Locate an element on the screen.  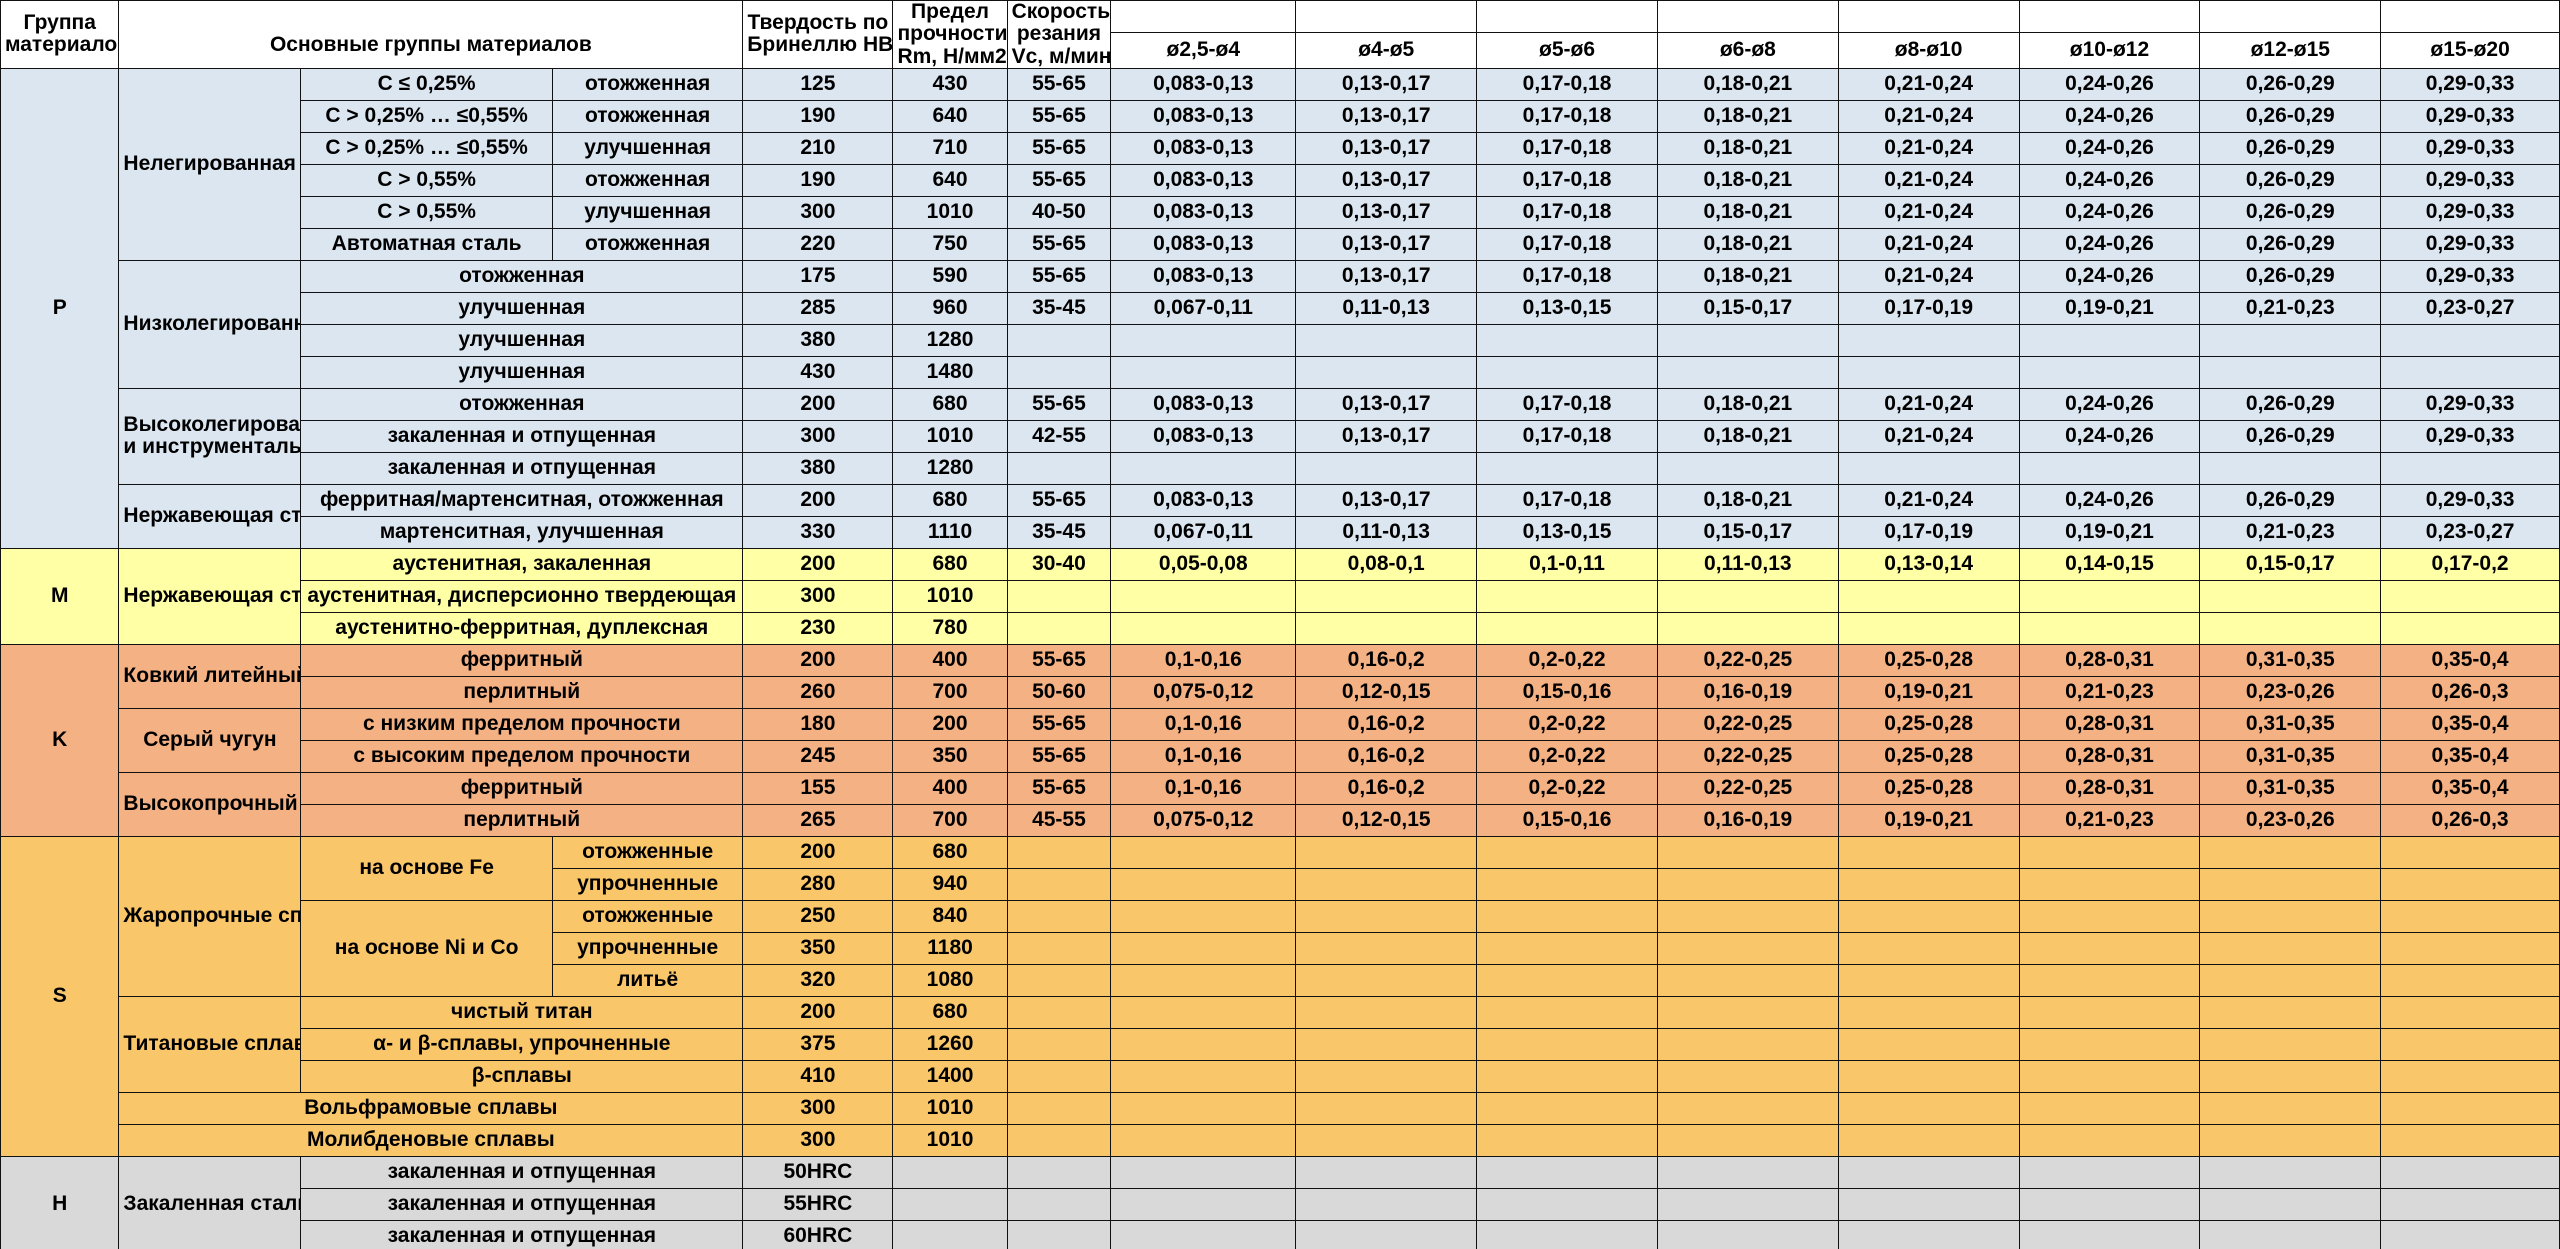
material-group-cell: Закаленная сталь is located at coordinates (210, 1202).